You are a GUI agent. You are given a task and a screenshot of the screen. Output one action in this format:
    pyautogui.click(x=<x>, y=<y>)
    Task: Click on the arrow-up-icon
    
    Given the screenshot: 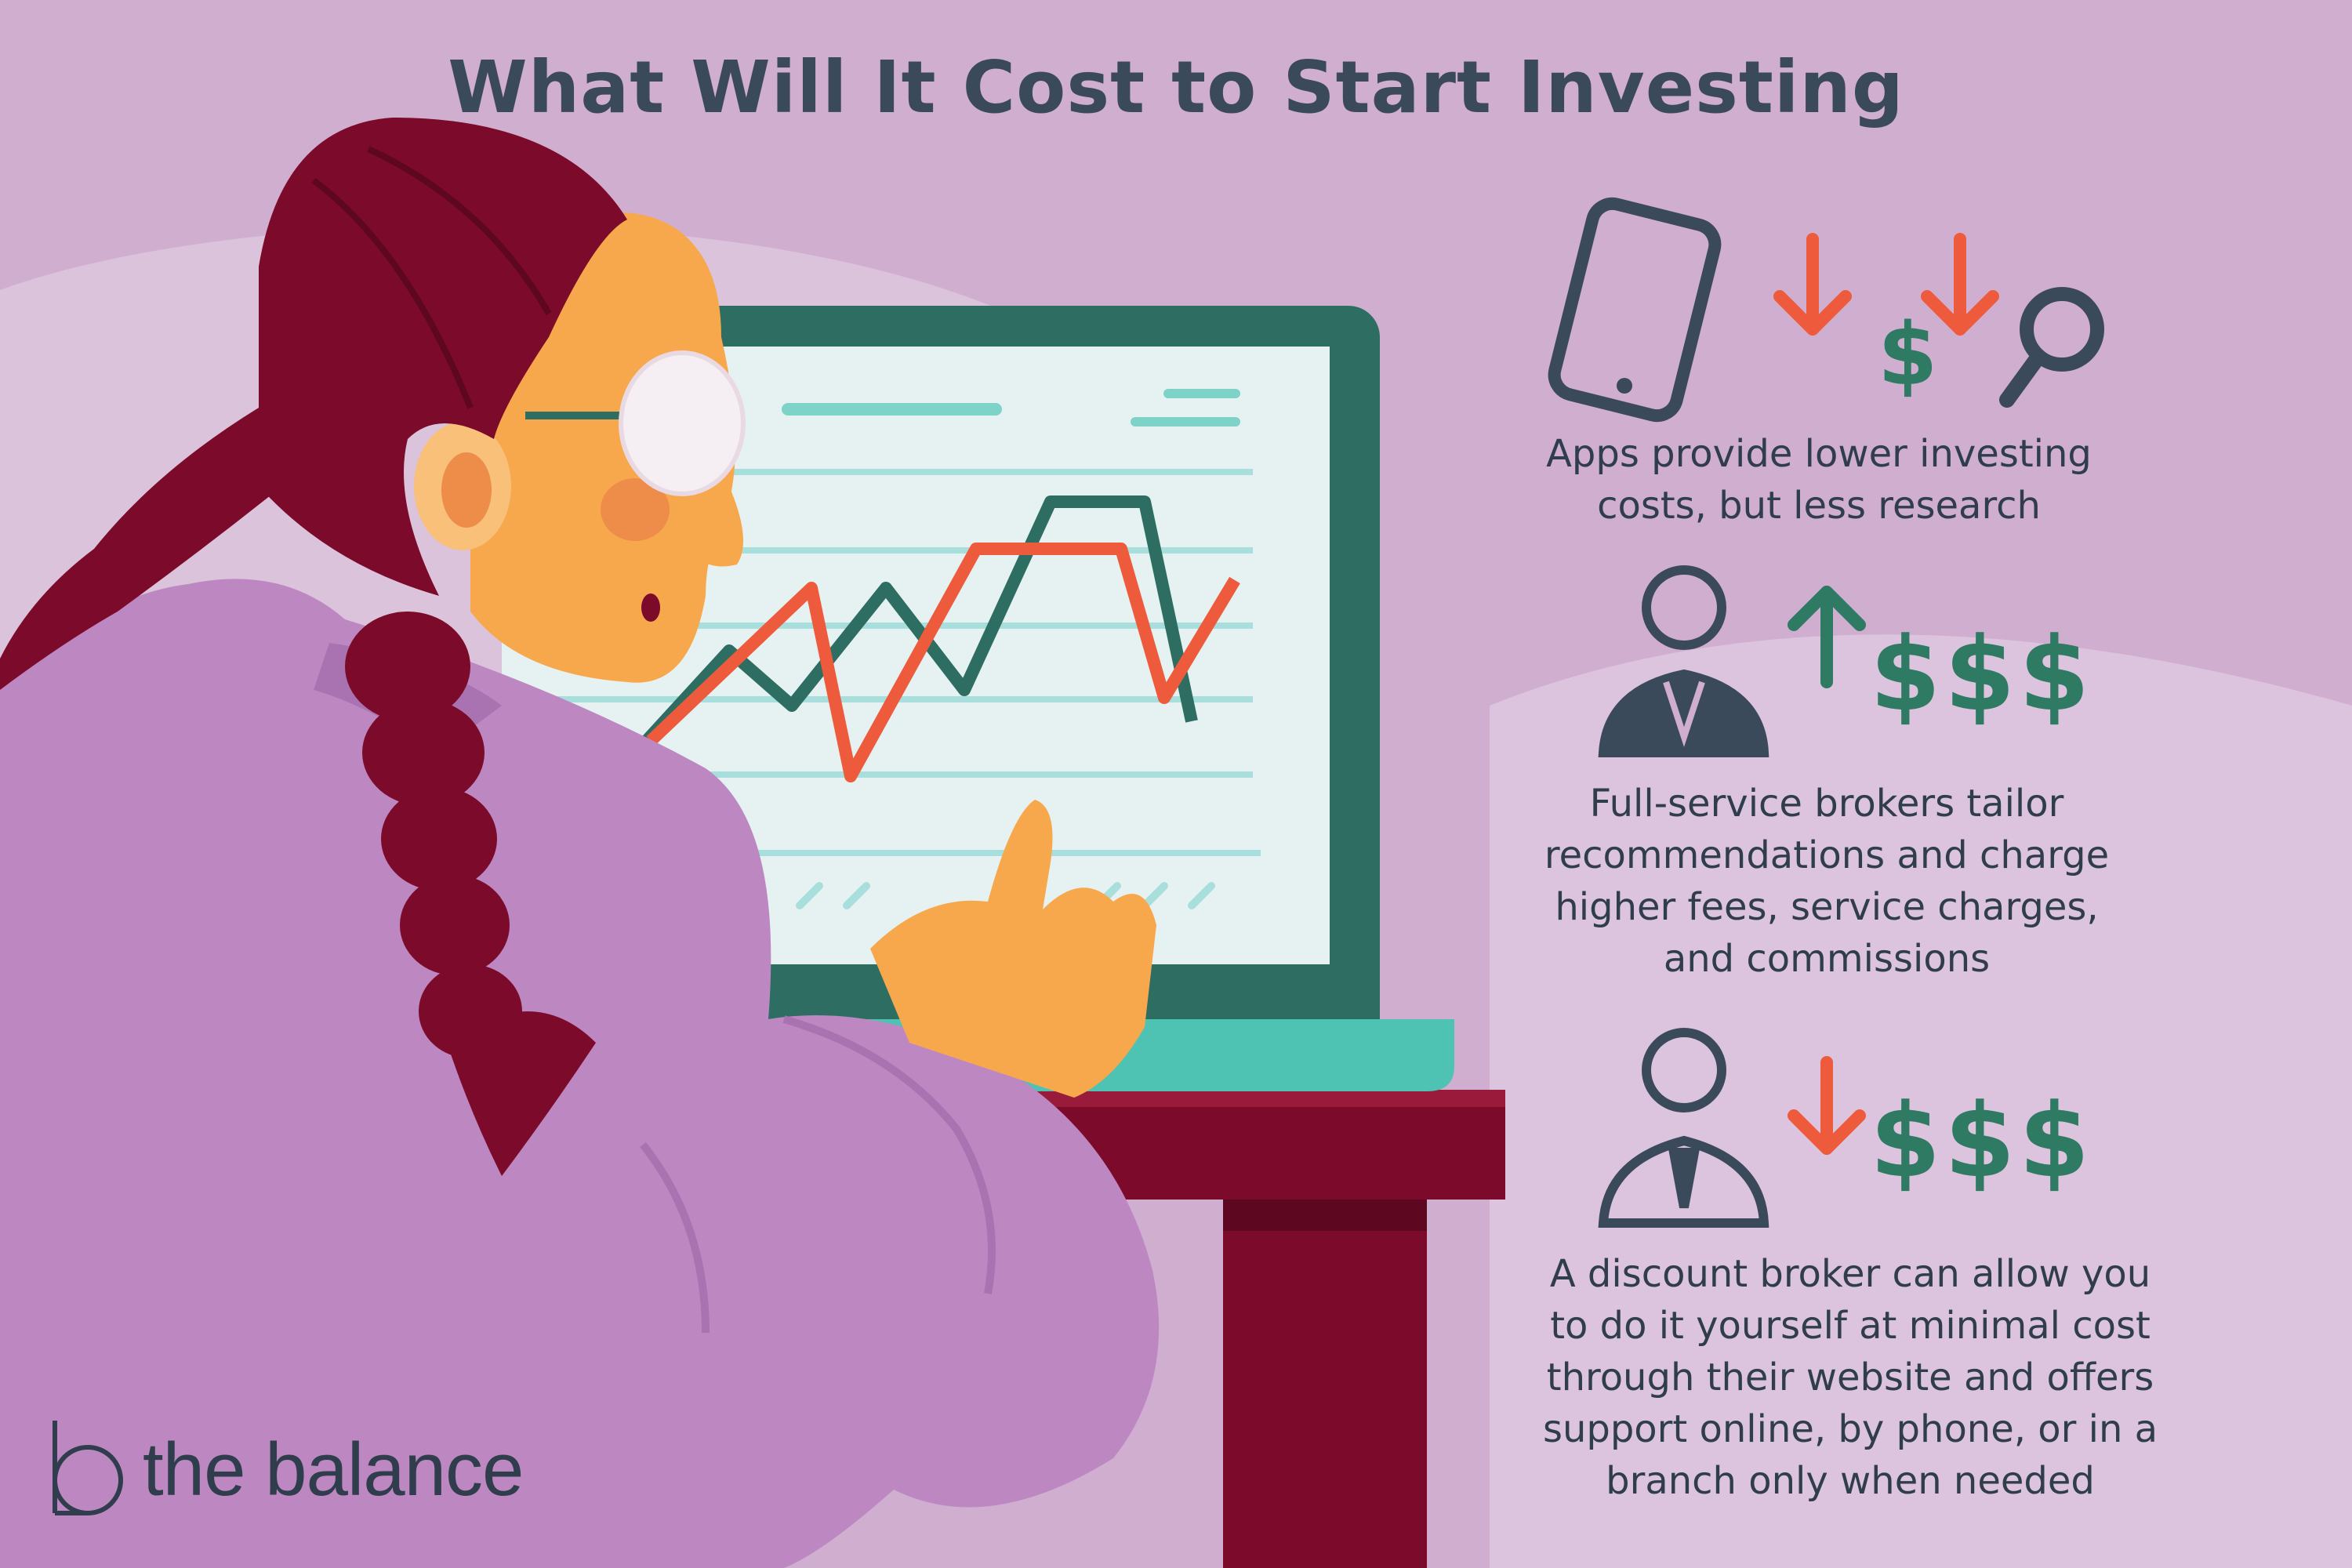 What is the action you would take?
    pyautogui.click(x=1827, y=637)
    